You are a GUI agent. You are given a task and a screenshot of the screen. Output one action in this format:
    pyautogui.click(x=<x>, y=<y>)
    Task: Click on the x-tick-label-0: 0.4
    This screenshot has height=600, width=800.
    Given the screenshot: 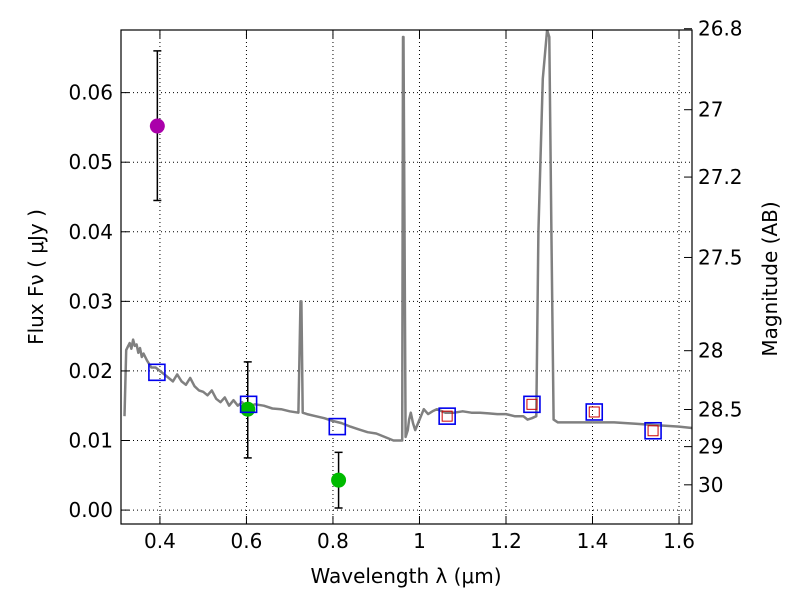 What is the action you would take?
    pyautogui.click(x=160, y=541)
    